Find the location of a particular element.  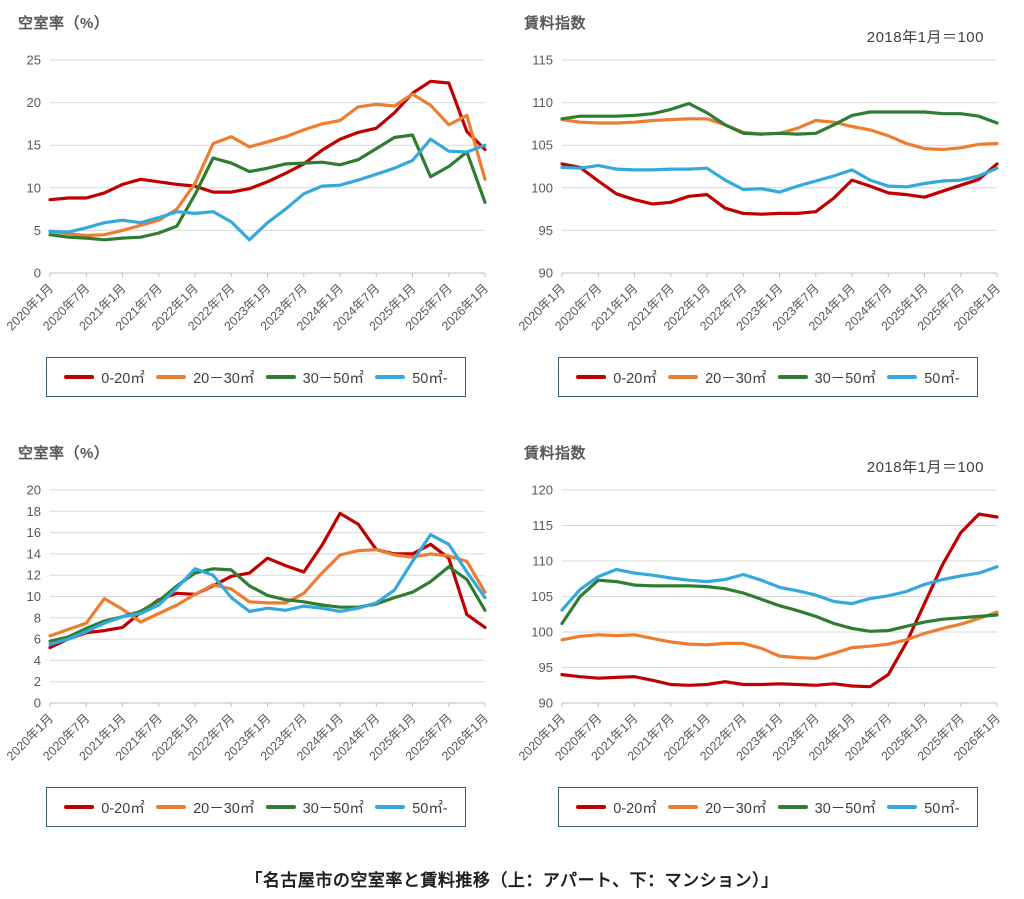

y-tick-label: 12 is located at coordinates (34, 575).